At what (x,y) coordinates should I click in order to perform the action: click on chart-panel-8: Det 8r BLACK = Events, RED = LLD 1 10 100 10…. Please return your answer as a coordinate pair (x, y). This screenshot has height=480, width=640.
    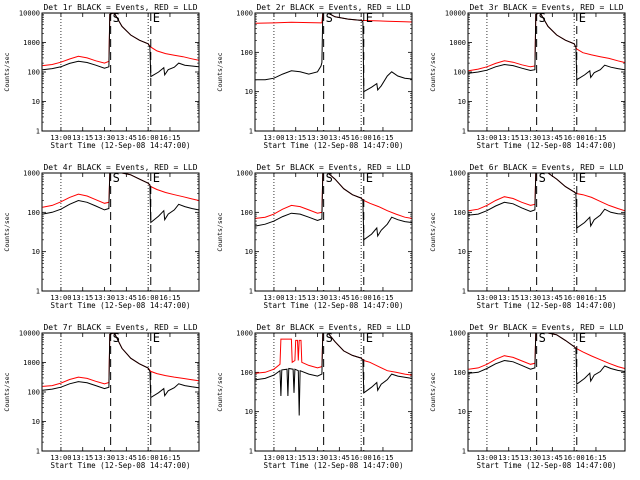
    Looking at the image, I should click on (314, 396).